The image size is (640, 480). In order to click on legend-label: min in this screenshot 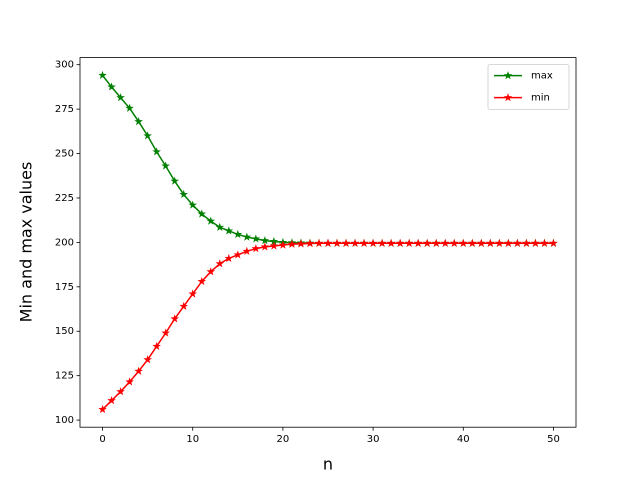, I will do `click(540, 98)`.